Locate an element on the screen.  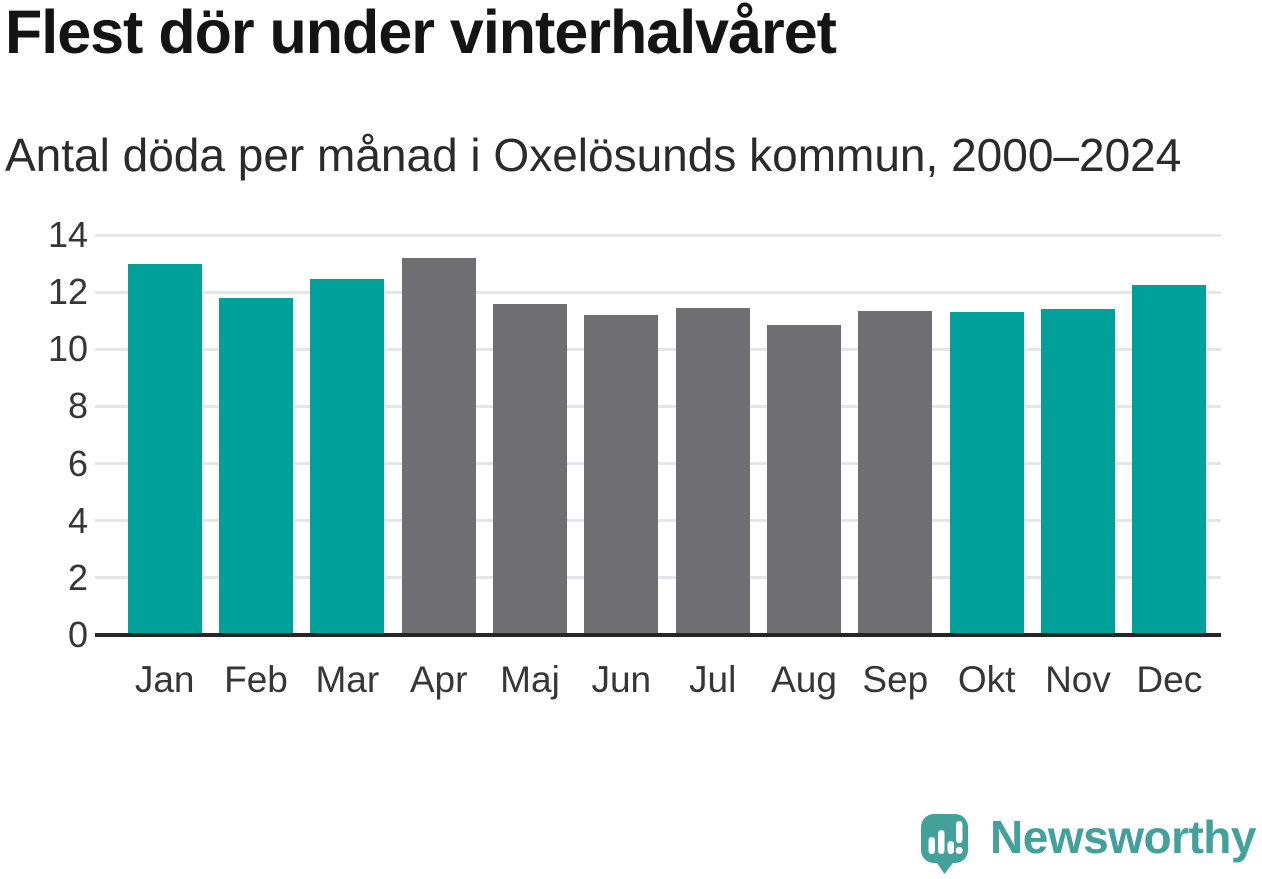
x-axis-line is located at coordinates (658, 635).